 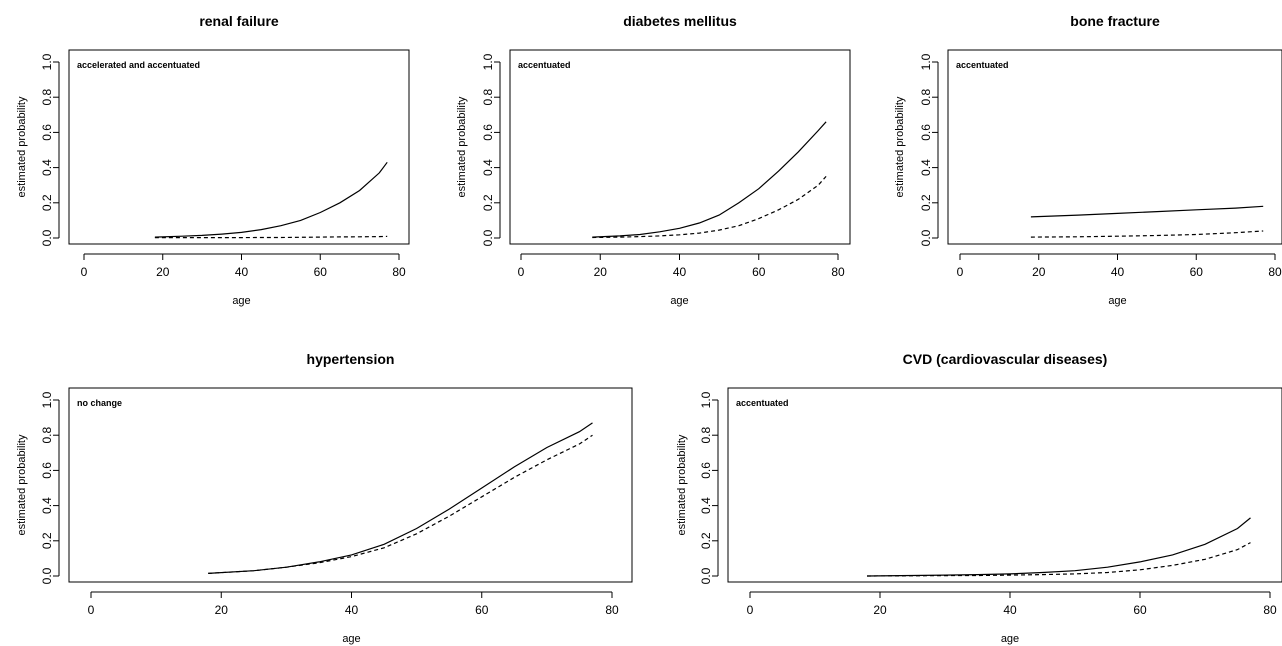 I want to click on chart-annotation: no change, so click(x=99, y=403).